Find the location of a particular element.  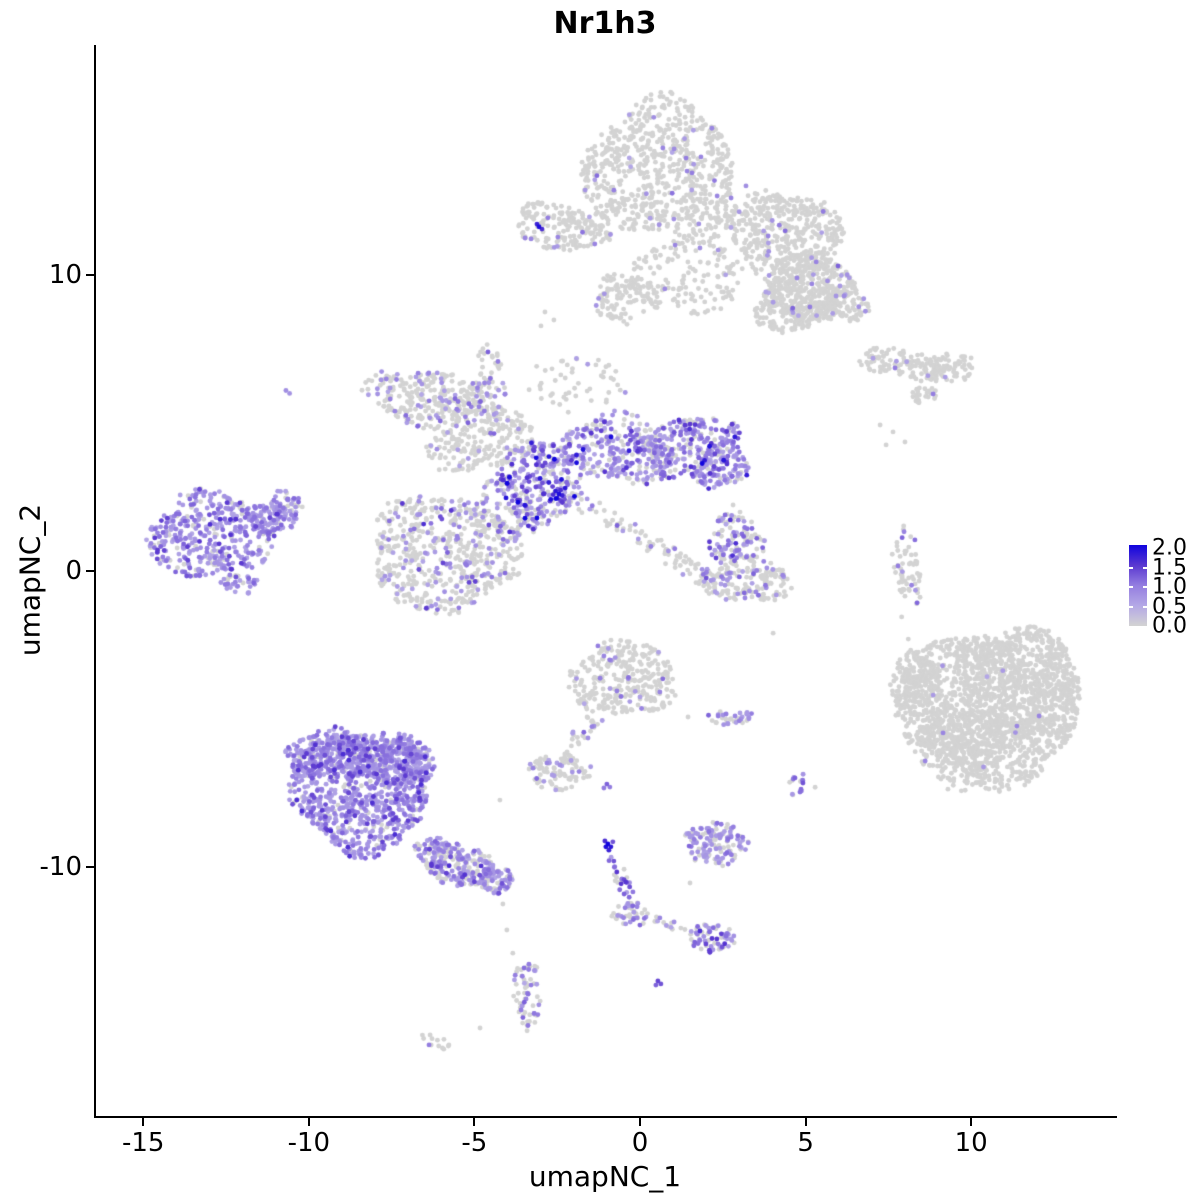

x-tick-label: -5 is located at coordinates (474, 1143).